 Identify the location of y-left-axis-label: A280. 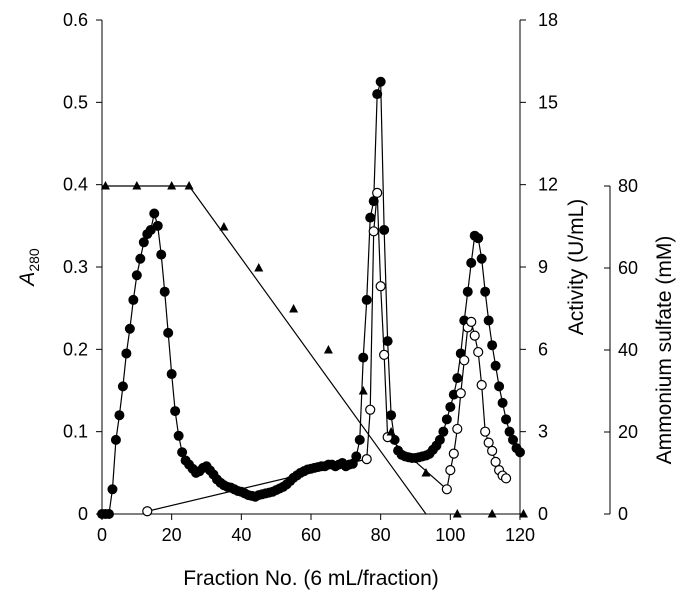
(29, 268).